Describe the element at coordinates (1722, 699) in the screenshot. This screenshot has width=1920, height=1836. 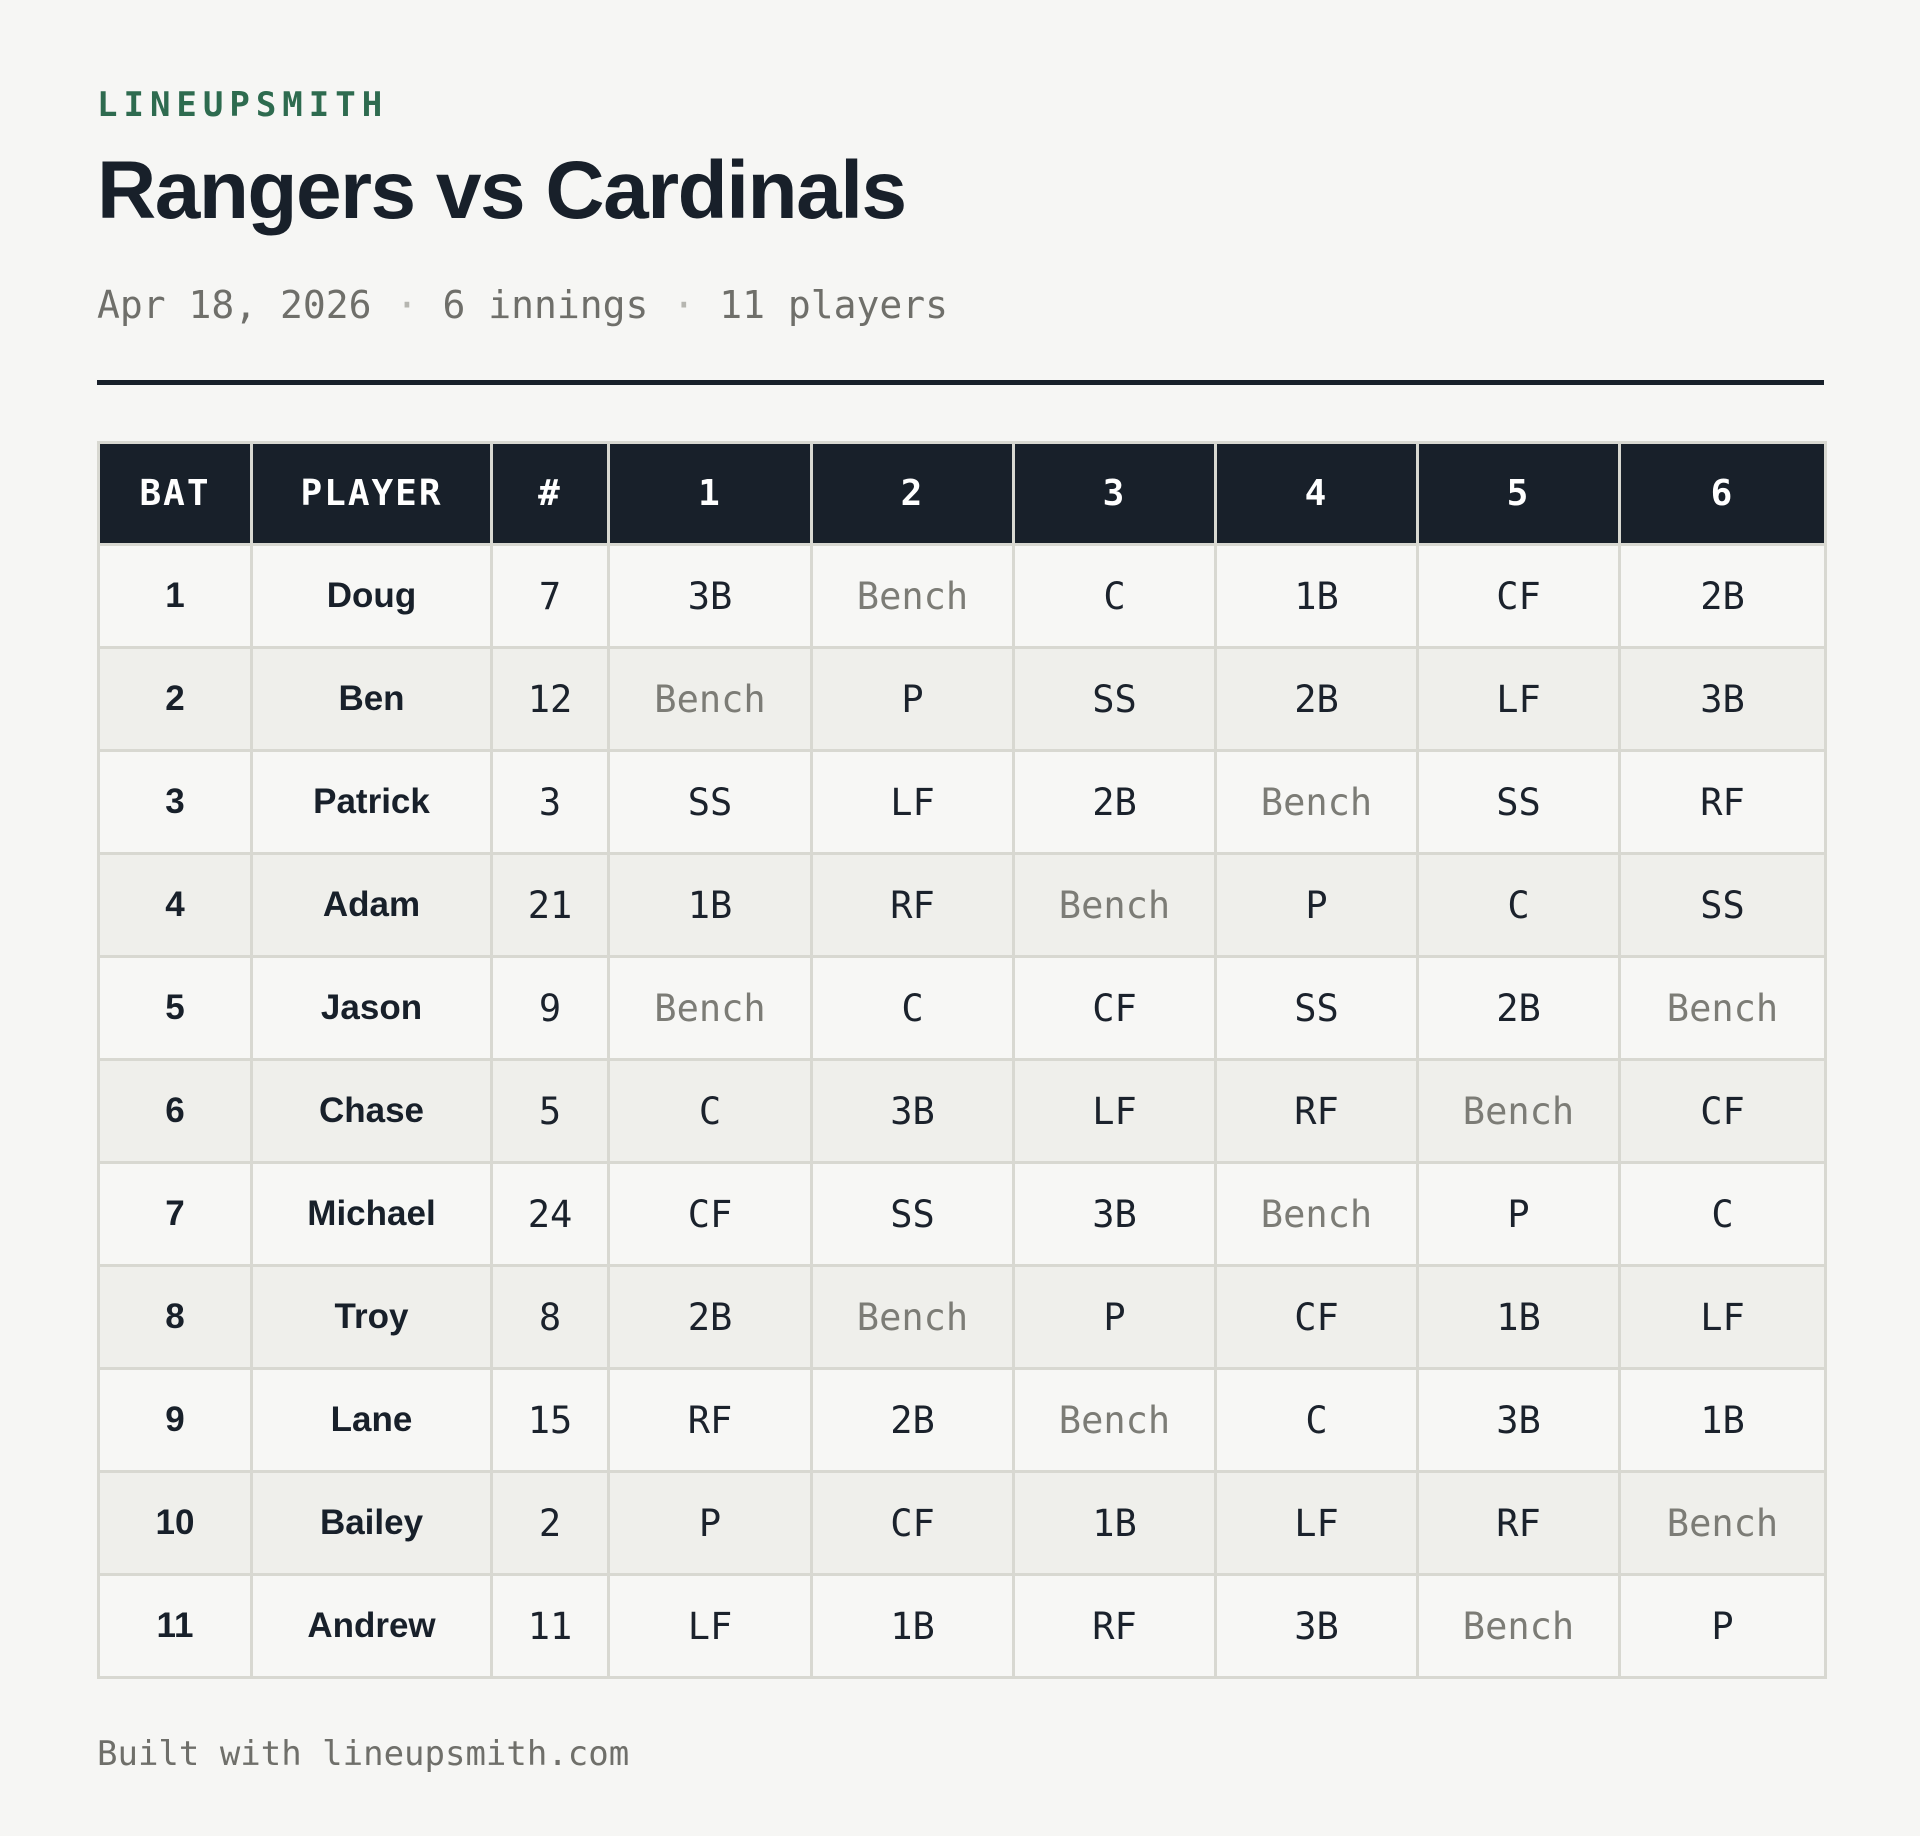
I see `inning-6-position: 3B` at that location.